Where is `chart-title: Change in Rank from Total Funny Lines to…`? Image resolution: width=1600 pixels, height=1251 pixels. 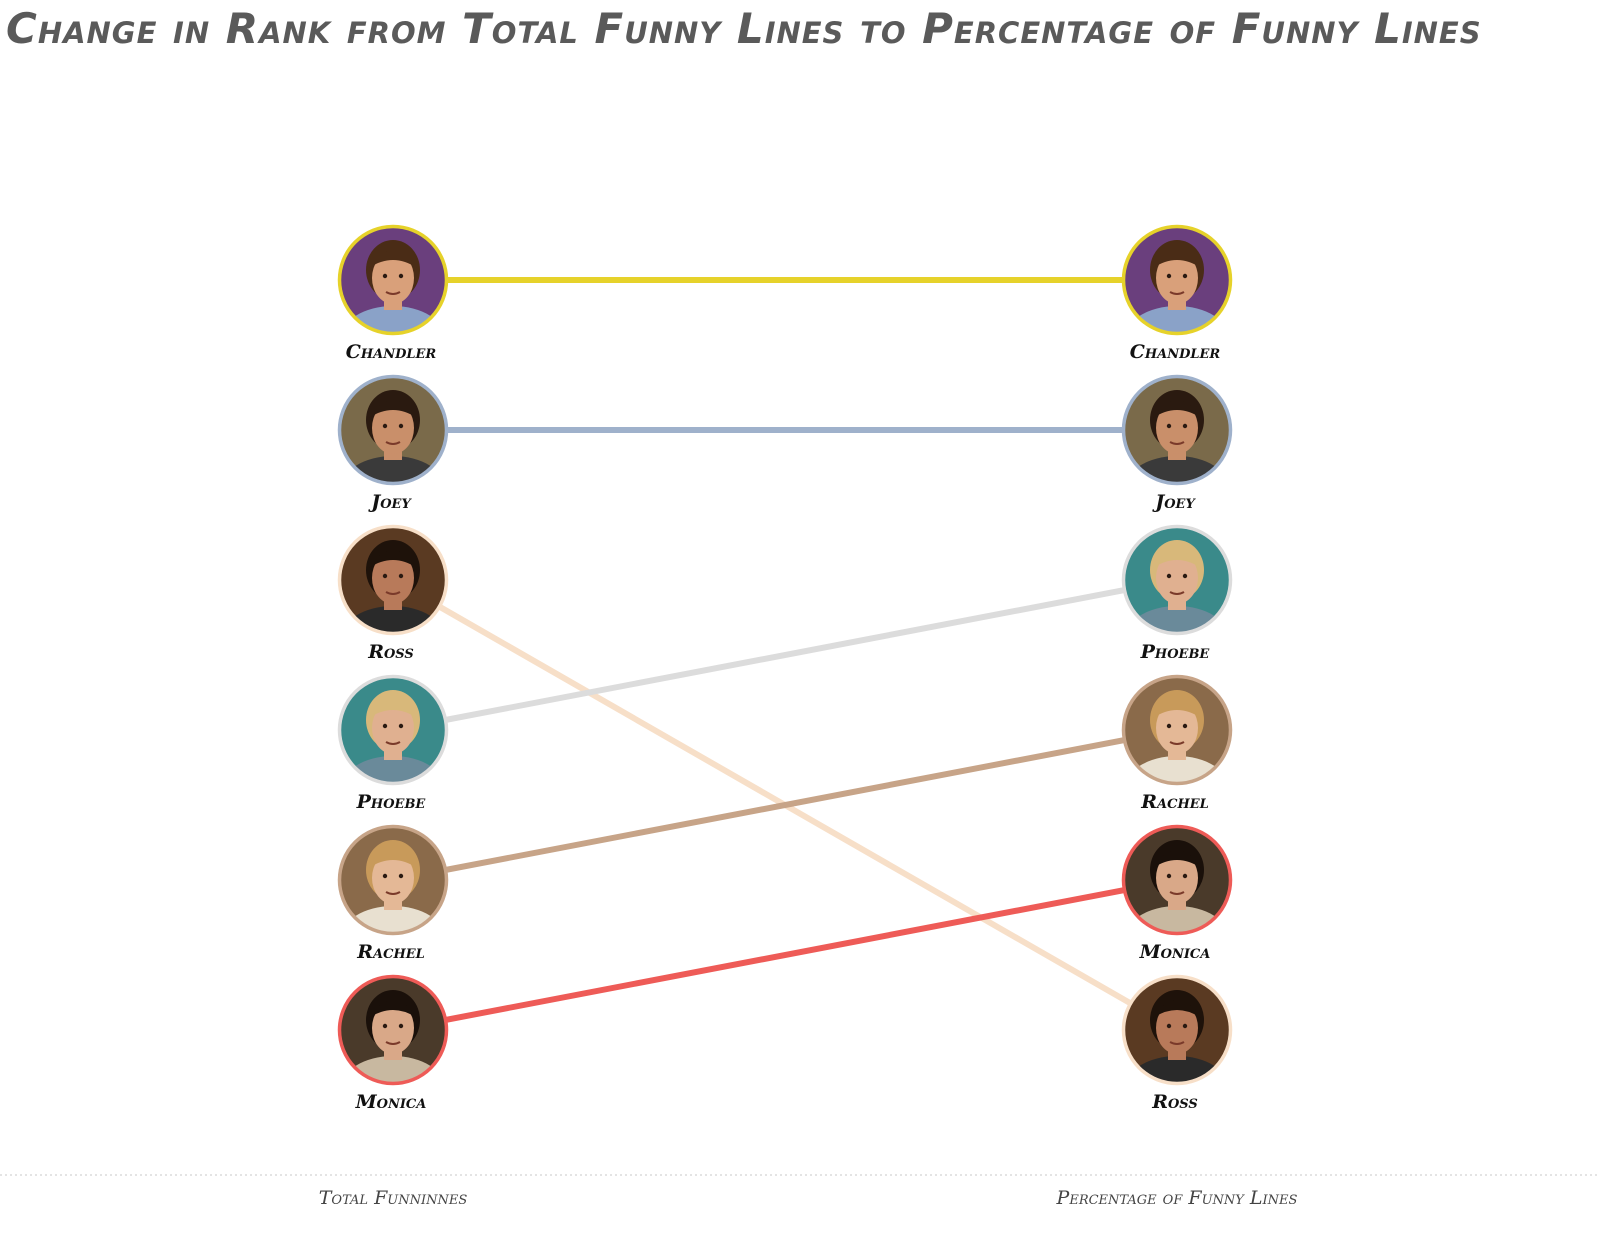 chart-title: Change in Rank from Total Funny Lines to… is located at coordinates (744, 28).